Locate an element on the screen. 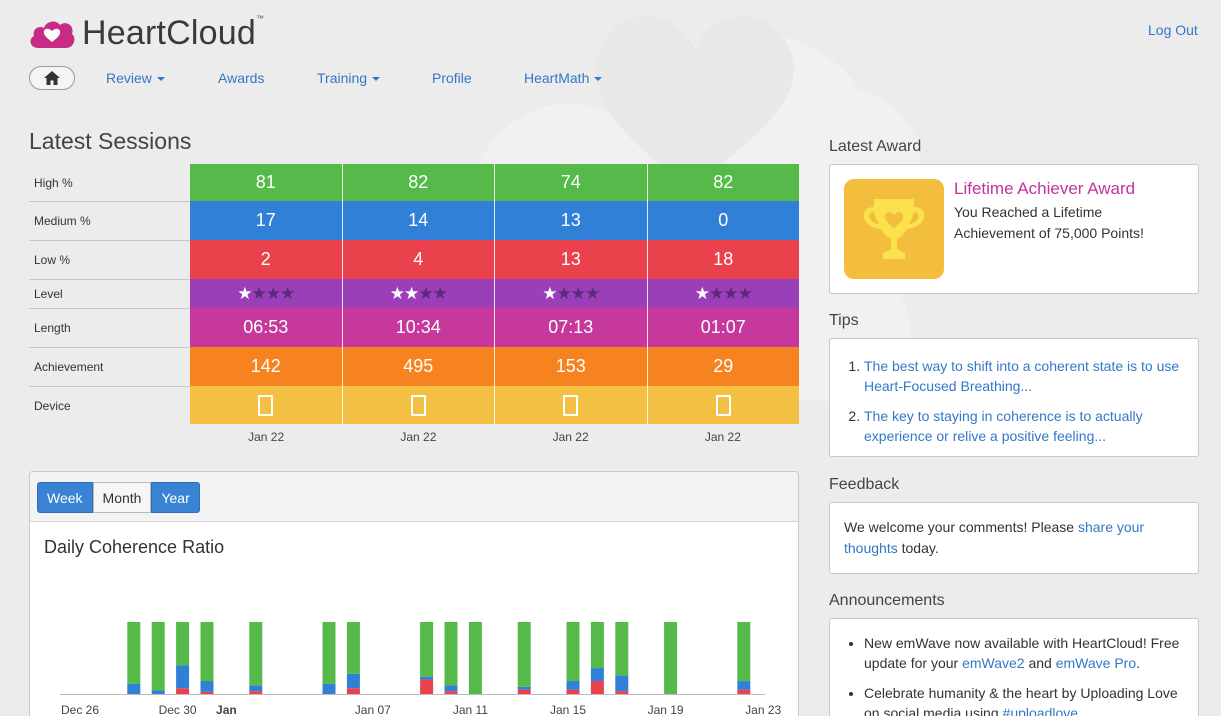 Image resolution: width=1221 pixels, height=716 pixels. nav-training: Training is located at coordinates (349, 78).